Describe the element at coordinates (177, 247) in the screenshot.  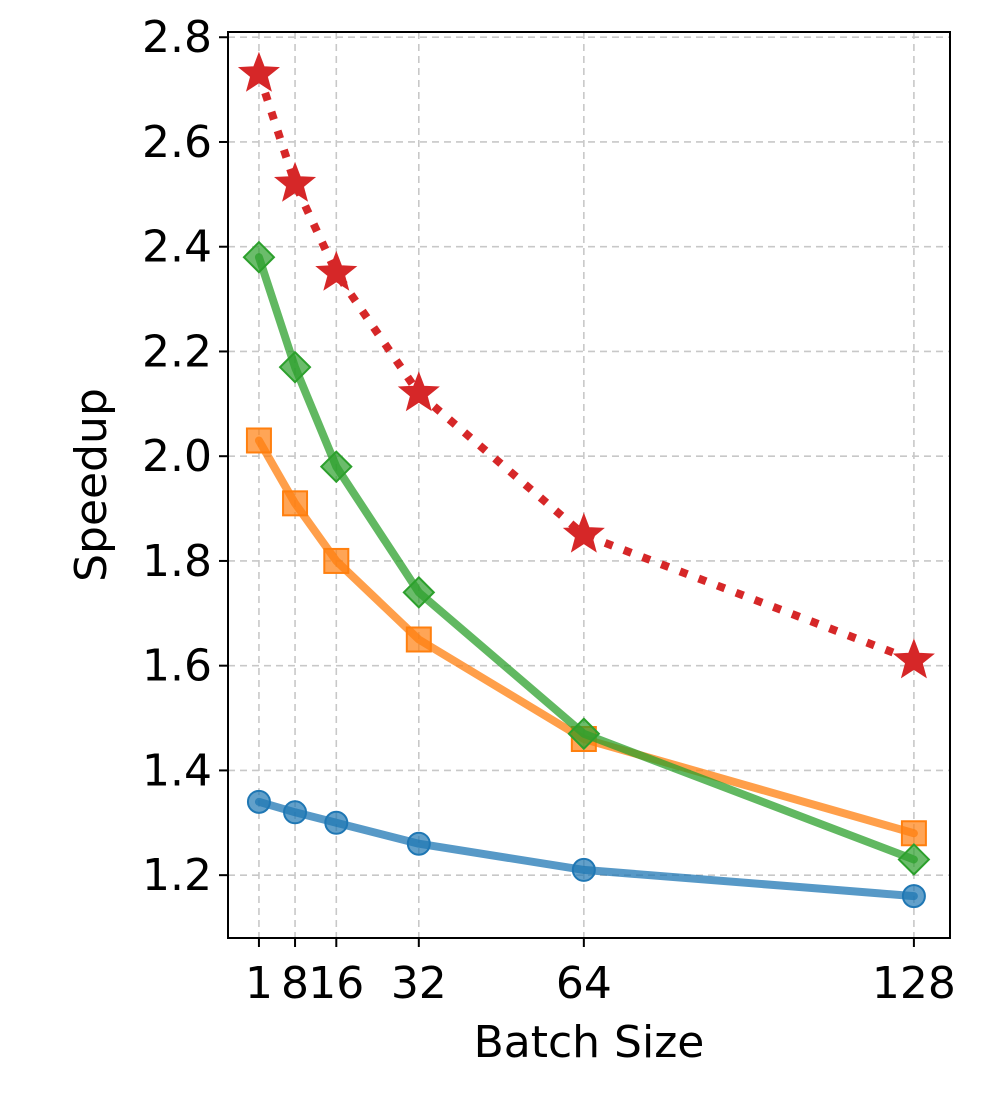
I see `y-tick-label: 2.4` at that location.